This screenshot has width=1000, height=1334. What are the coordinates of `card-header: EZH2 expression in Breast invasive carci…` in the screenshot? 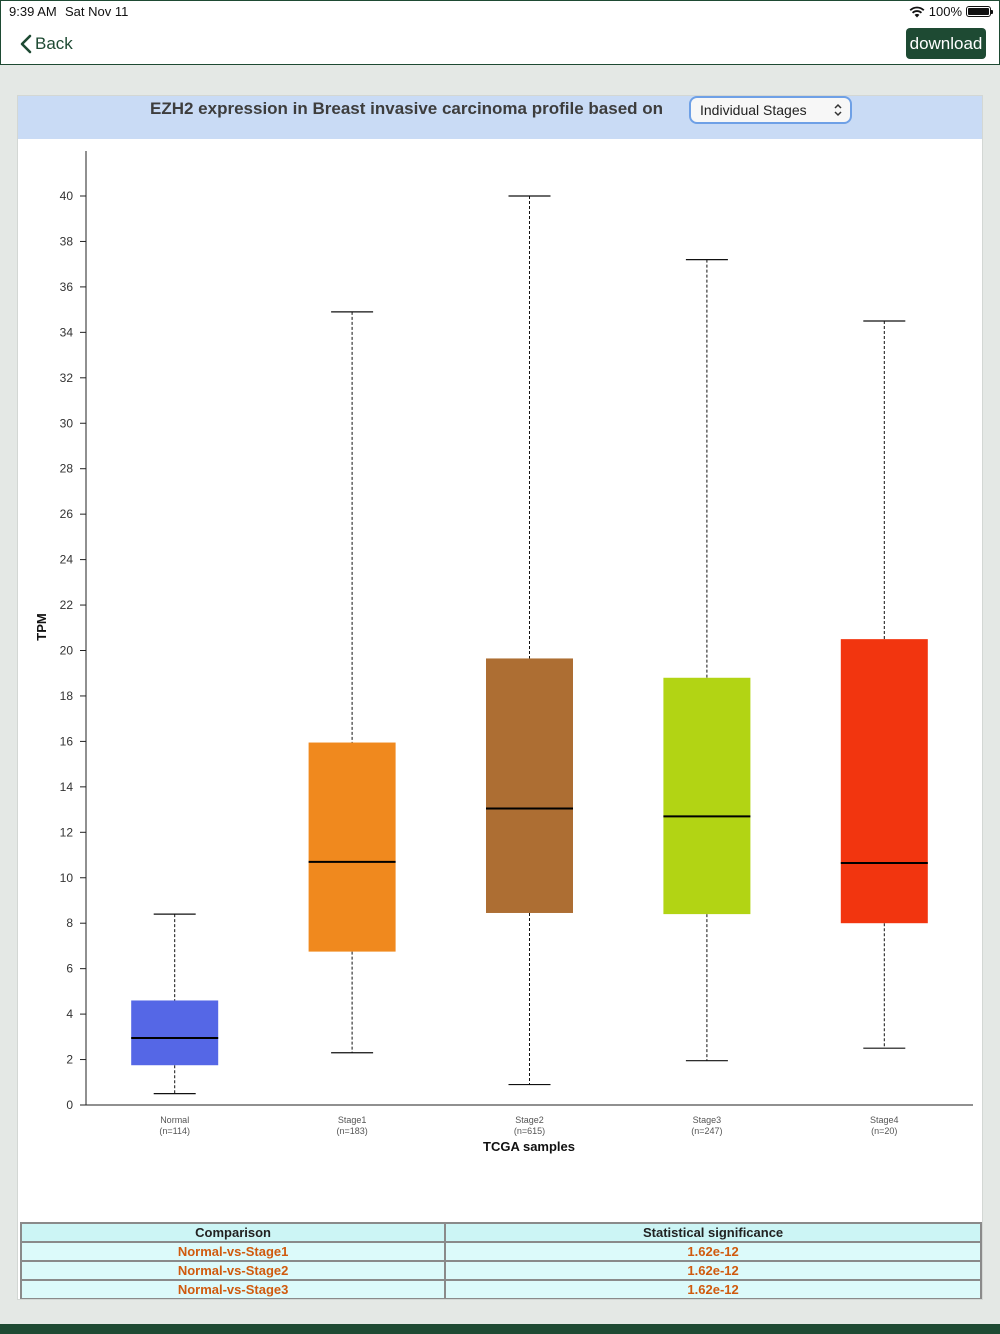 It's located at (500, 117).